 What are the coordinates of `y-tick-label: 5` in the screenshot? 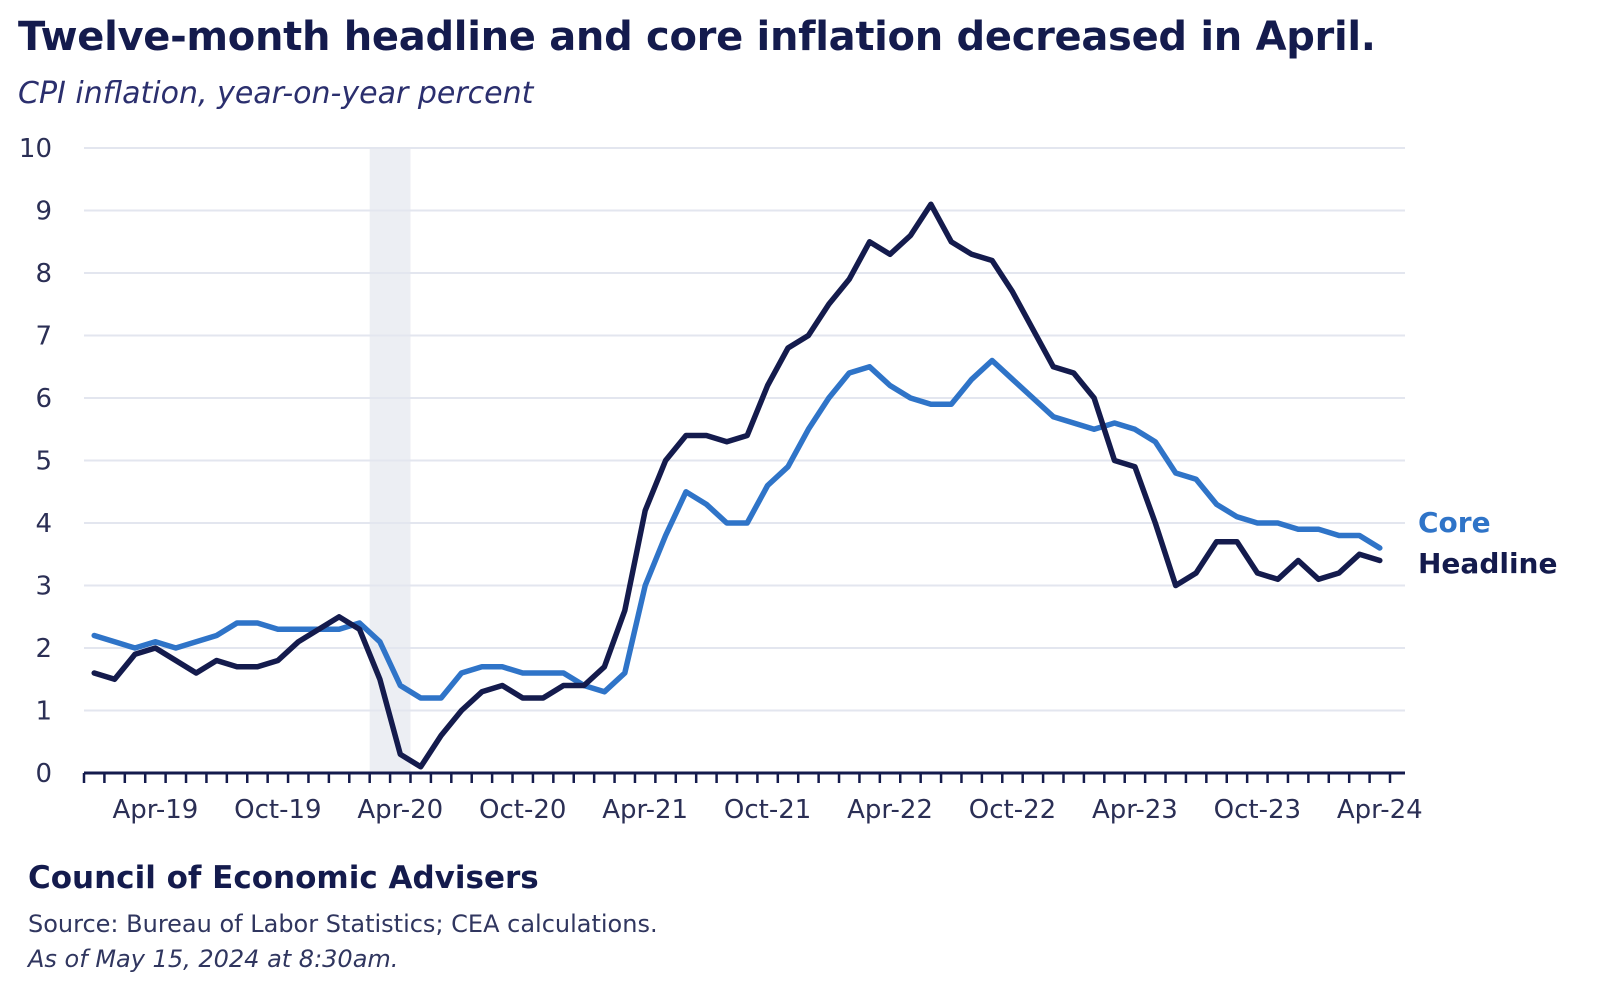 It's located at (43, 462).